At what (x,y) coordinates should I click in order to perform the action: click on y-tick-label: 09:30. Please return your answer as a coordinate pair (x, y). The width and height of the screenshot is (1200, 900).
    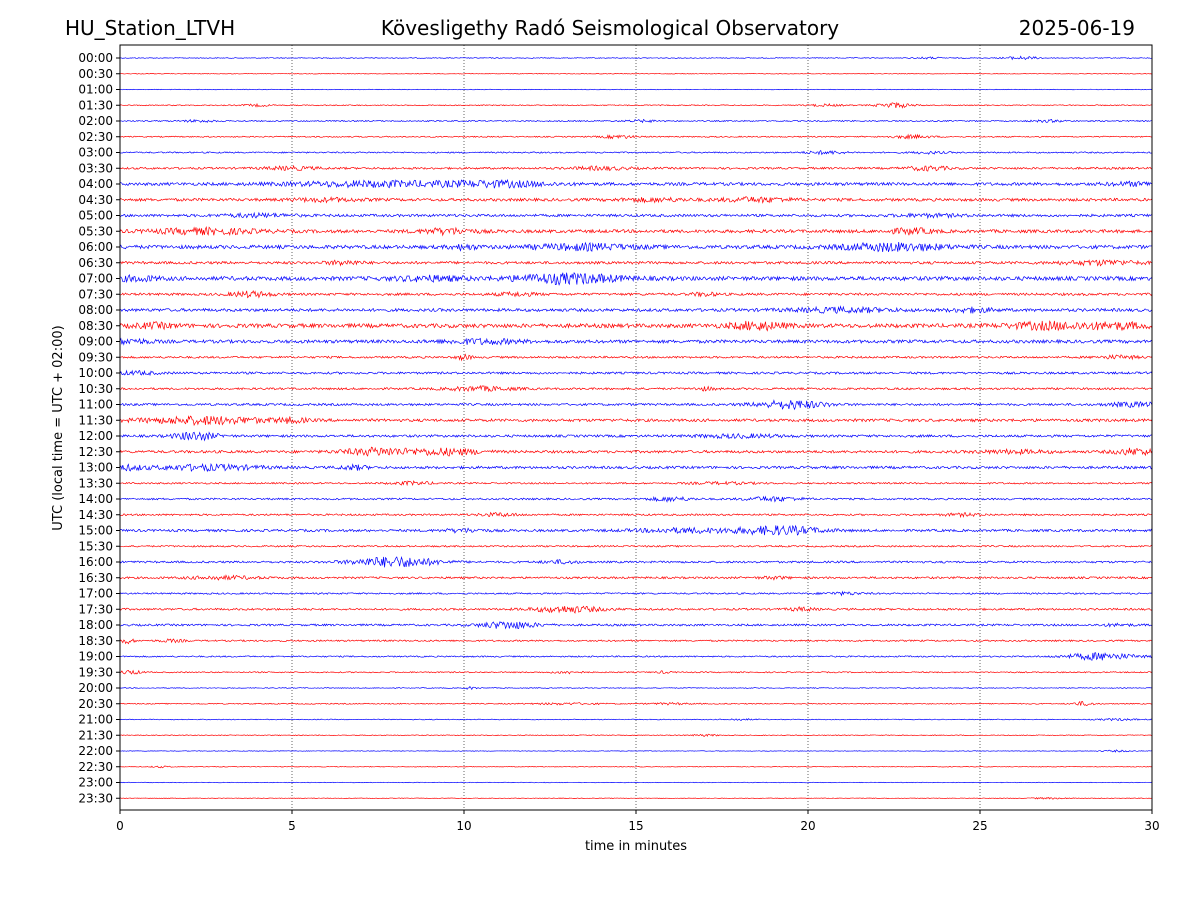
    Looking at the image, I should click on (95, 357).